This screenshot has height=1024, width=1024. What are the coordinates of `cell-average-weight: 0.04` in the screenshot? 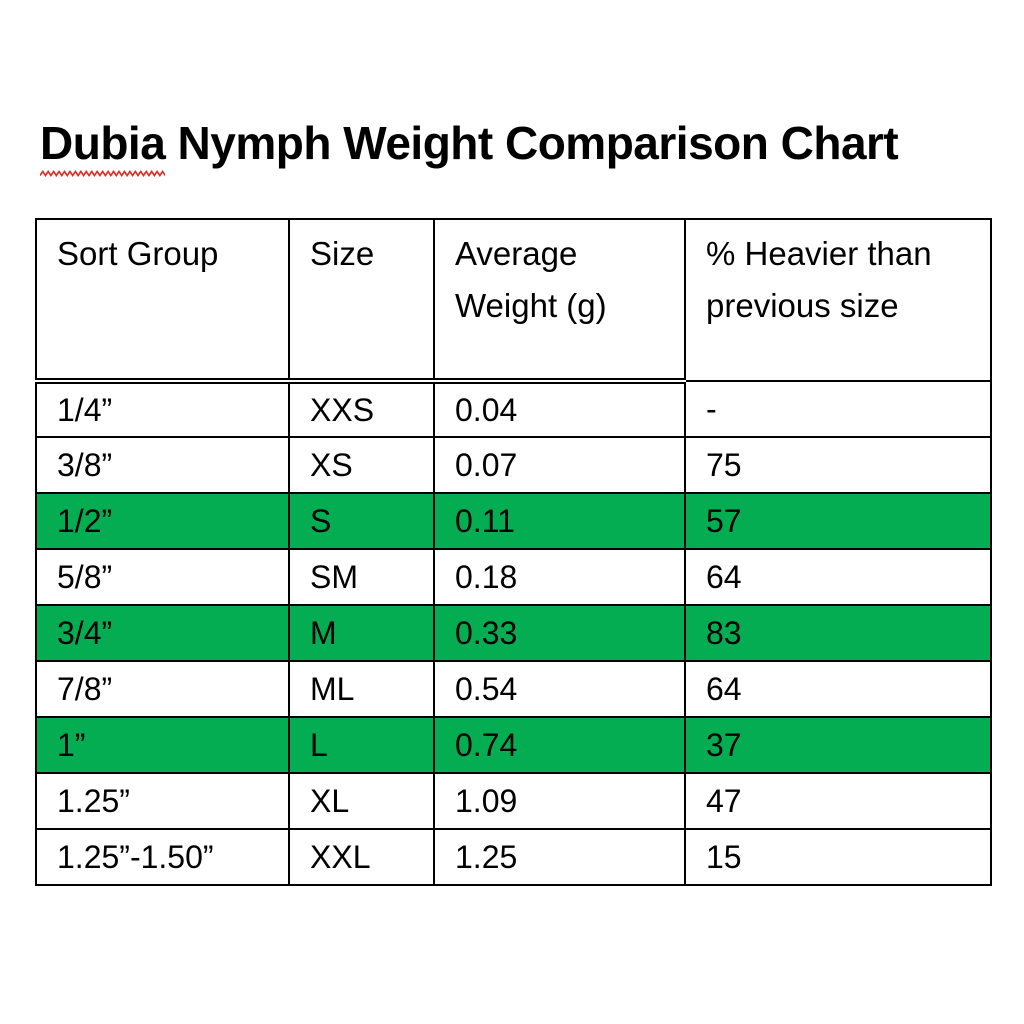 It's located at (559, 409).